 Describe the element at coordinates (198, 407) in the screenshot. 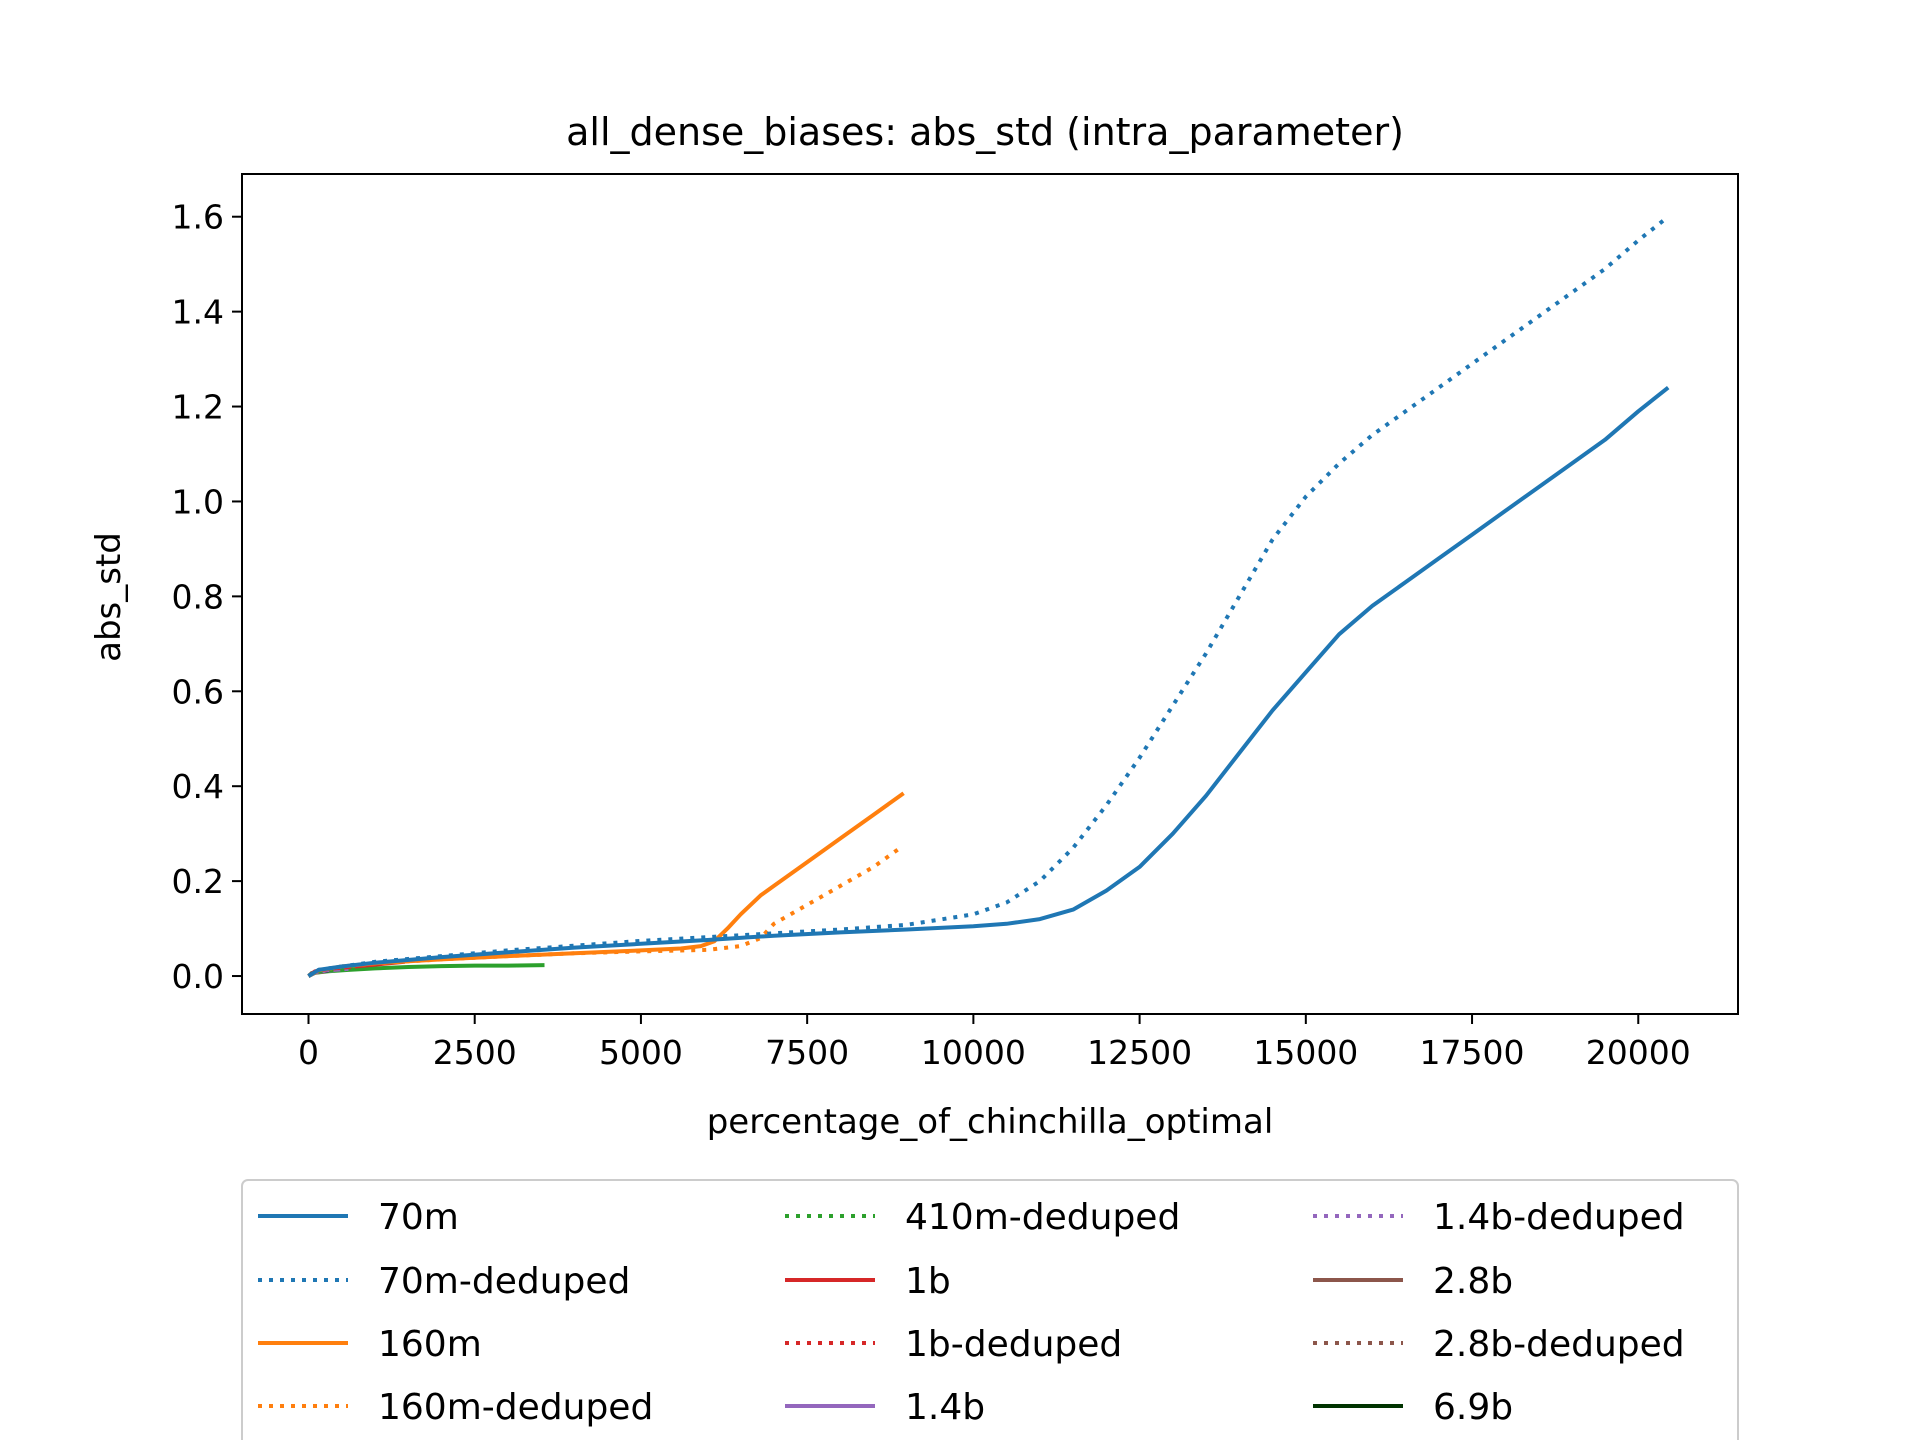

I see `y-tick-label: 1.2` at that location.